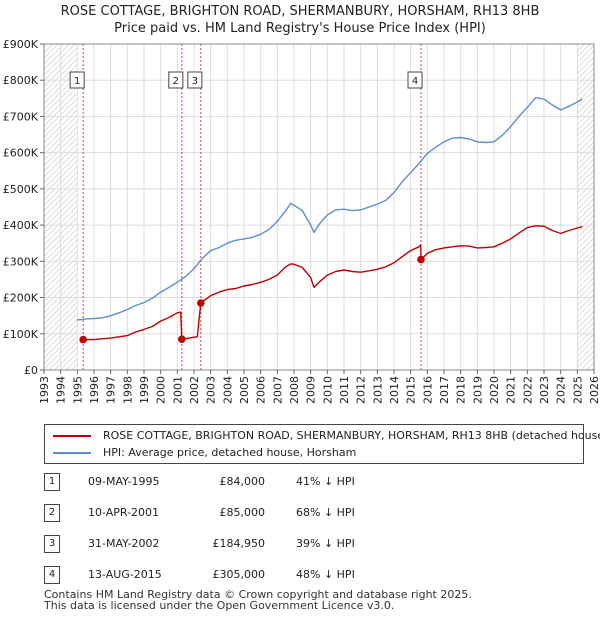  Describe the element at coordinates (544, 390) in the screenshot. I see `x-tick-label: 2023` at that location.